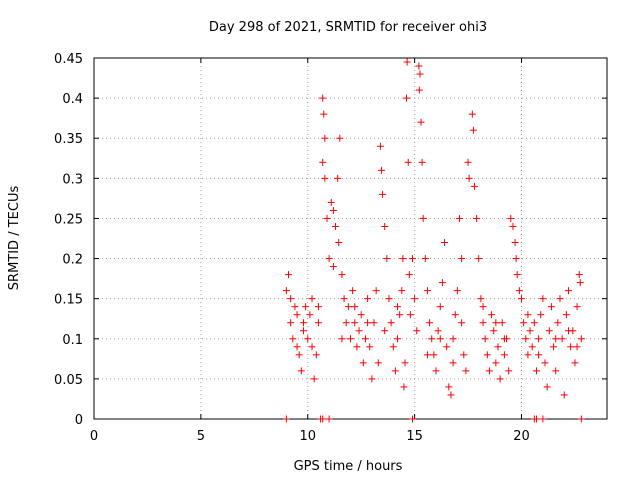 Image resolution: width=640 pixels, height=480 pixels. I want to click on y-tick-label: 0.2, so click(72, 260).